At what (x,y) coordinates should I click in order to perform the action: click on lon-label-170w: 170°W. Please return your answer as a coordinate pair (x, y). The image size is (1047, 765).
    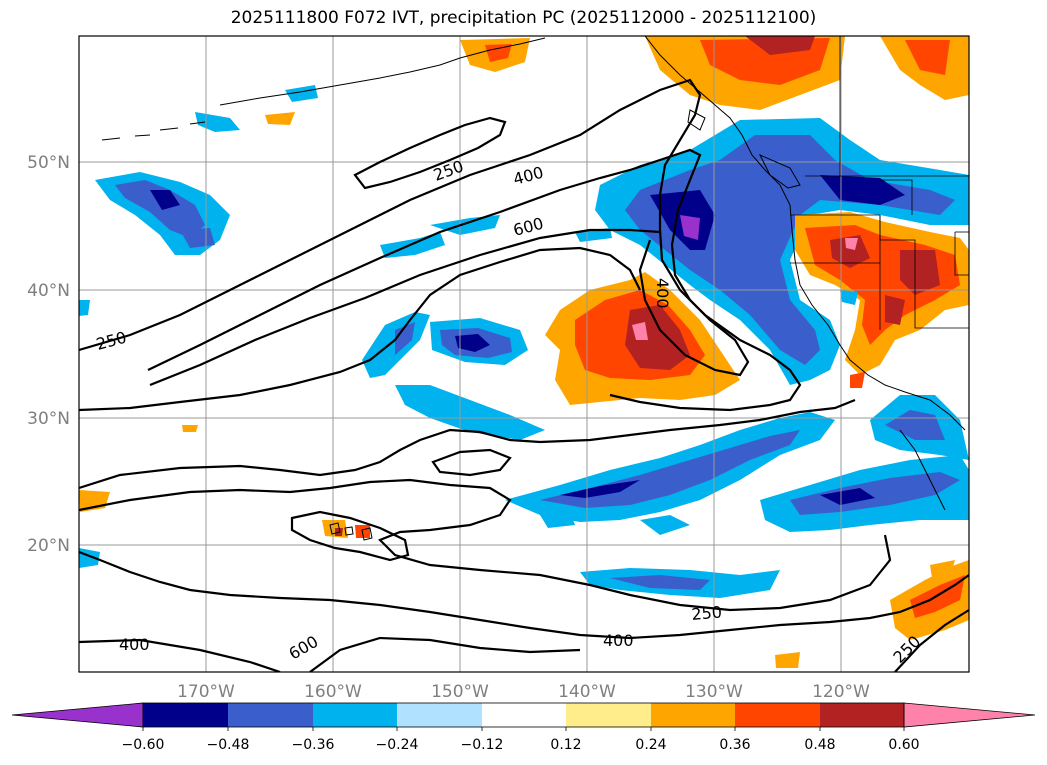
    Looking at the image, I should click on (206, 692).